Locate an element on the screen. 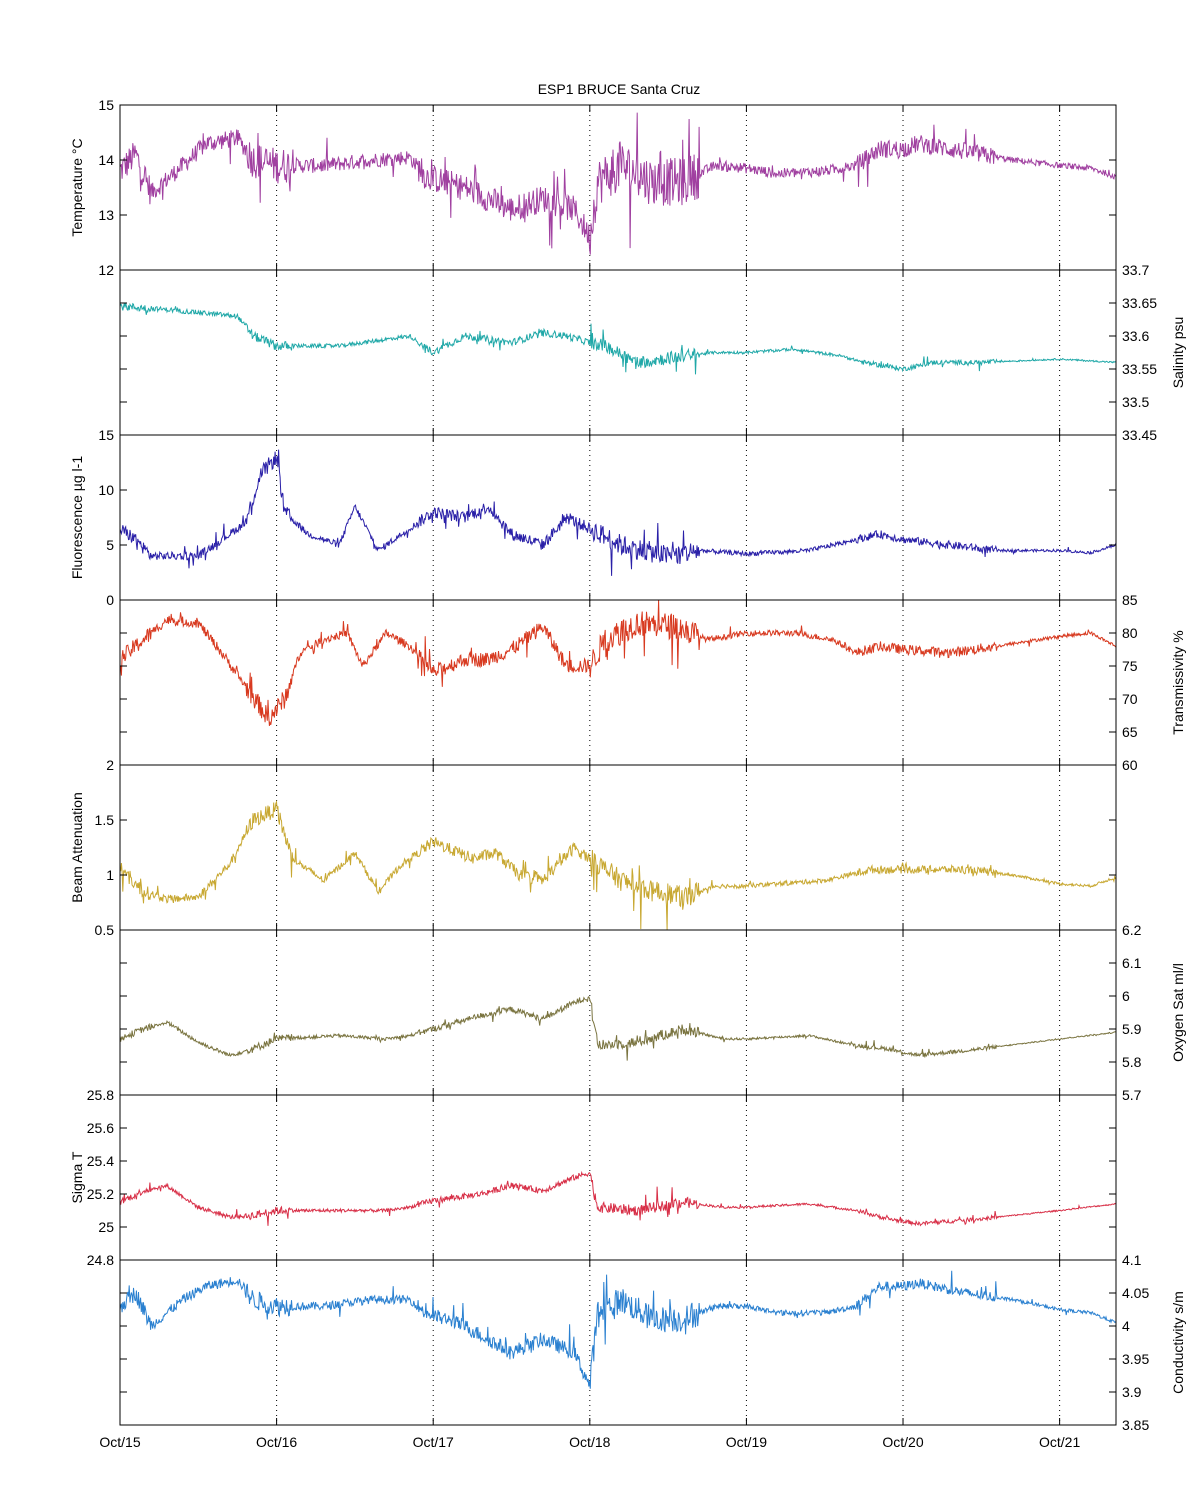 The width and height of the screenshot is (1200, 1501). x-tick-label: Oct/21 is located at coordinates (1059, 1442).